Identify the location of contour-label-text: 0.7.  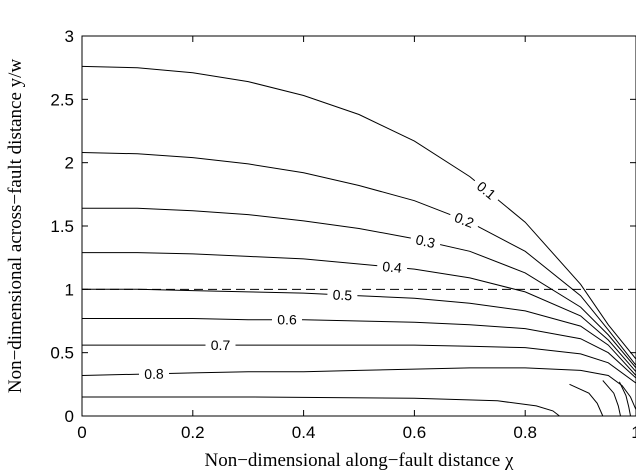
(221, 345).